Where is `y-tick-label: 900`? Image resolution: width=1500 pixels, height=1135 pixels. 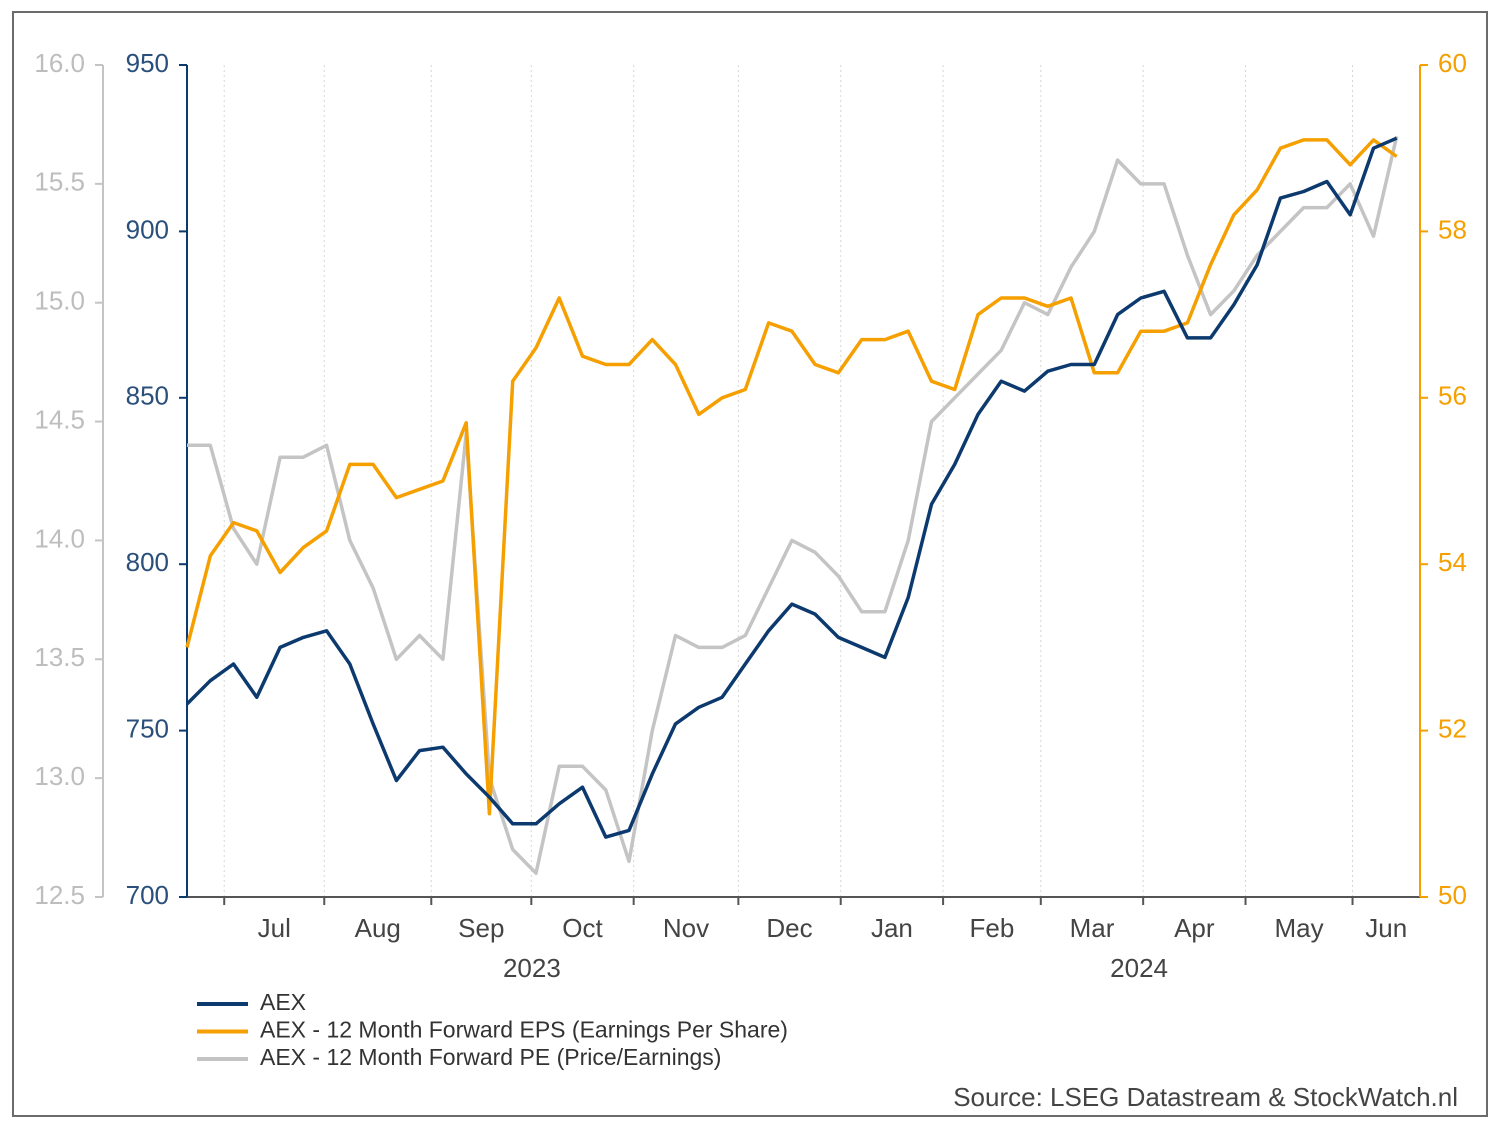
y-tick-label: 900 is located at coordinates (147, 229).